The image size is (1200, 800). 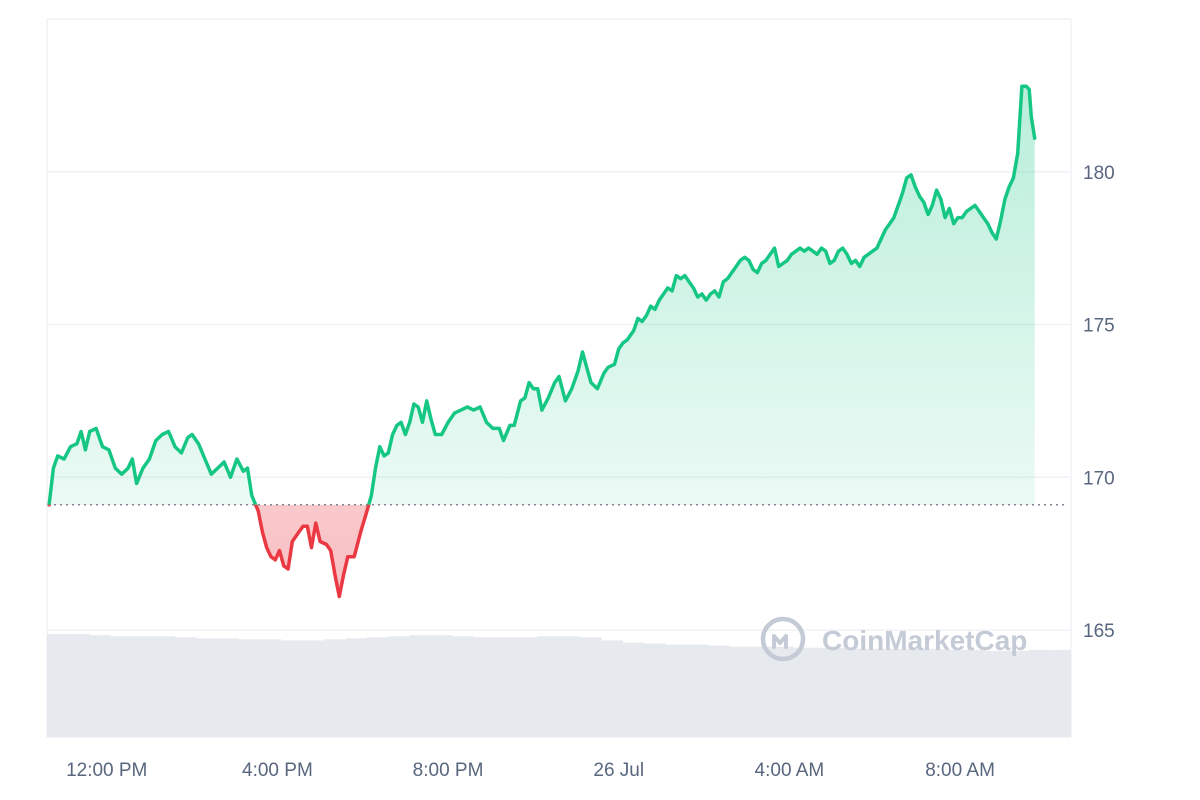 What do you see at coordinates (1099, 326) in the screenshot?
I see `y-tick-label: 175` at bounding box center [1099, 326].